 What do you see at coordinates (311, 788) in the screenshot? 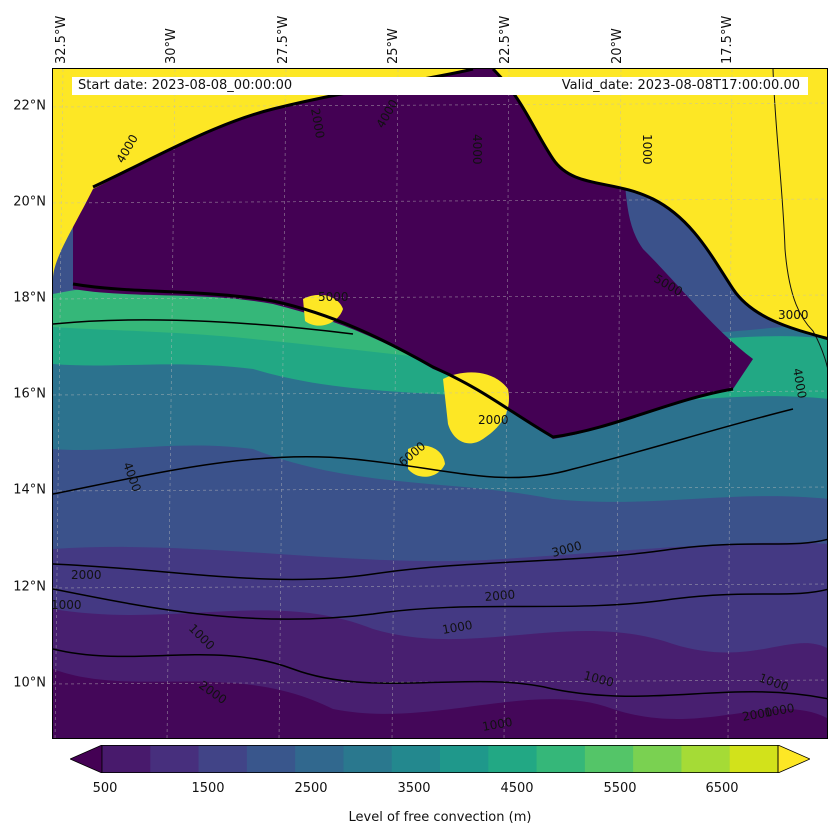
I see `colorbar-tick-2500: 2500` at bounding box center [311, 788].